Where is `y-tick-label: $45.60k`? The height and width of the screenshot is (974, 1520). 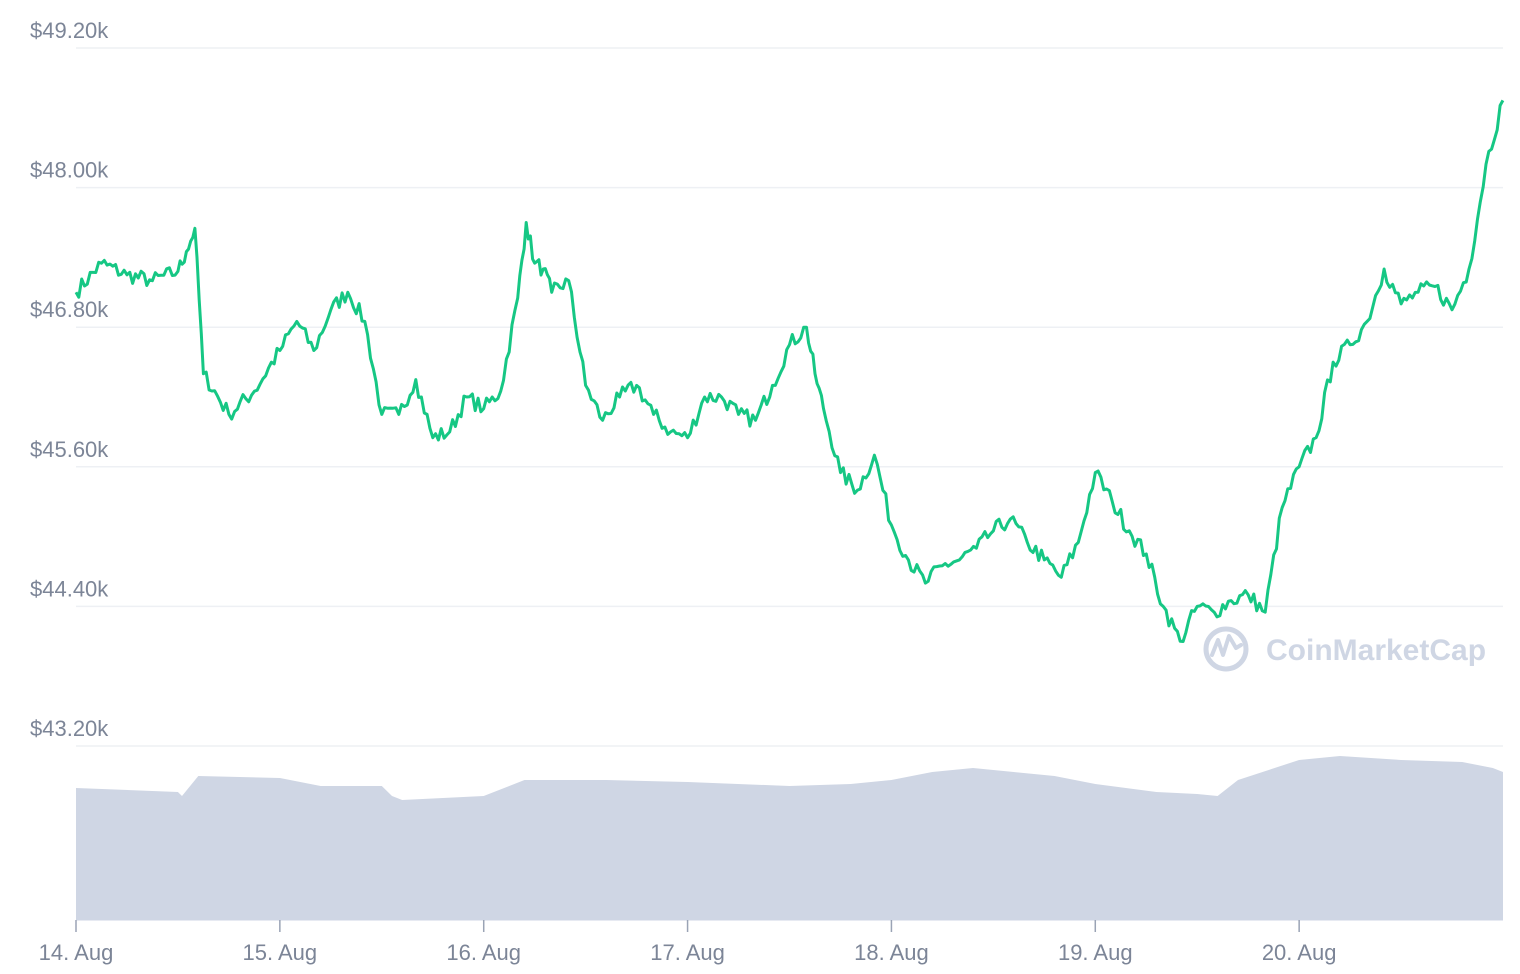 y-tick-label: $45.60k is located at coordinates (69, 449).